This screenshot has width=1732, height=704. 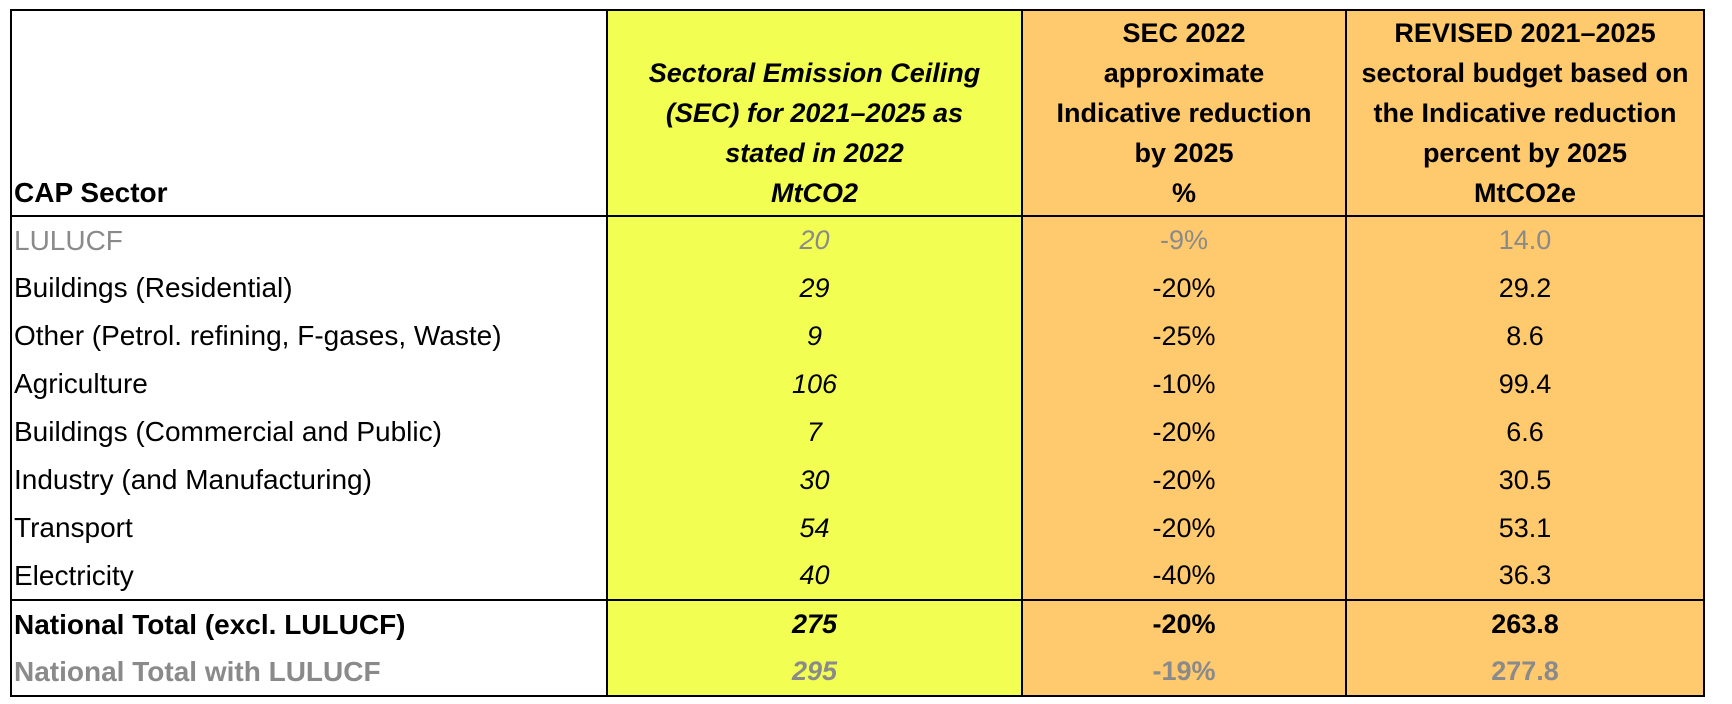 I want to click on table-row-agriculture: Agriculture 106 -10% 99.4, so click(x=857, y=384).